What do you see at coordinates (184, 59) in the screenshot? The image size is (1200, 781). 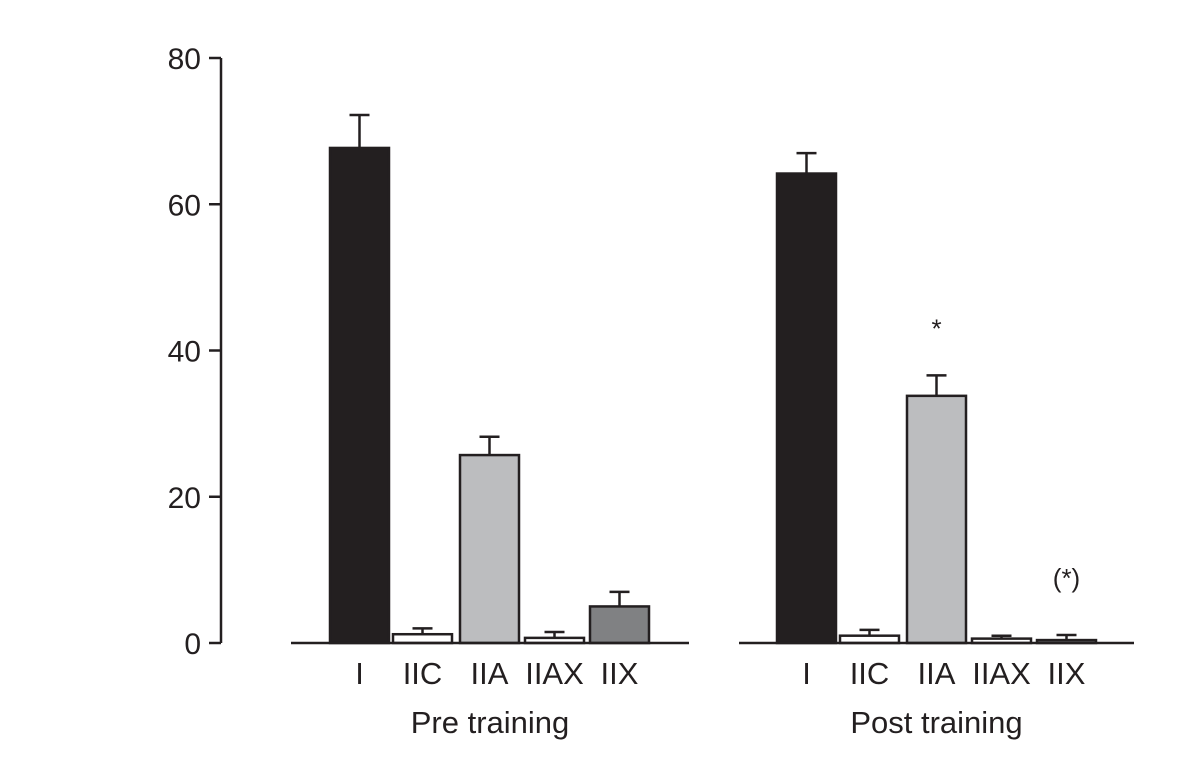 I see `y-tick-label: 80` at bounding box center [184, 59].